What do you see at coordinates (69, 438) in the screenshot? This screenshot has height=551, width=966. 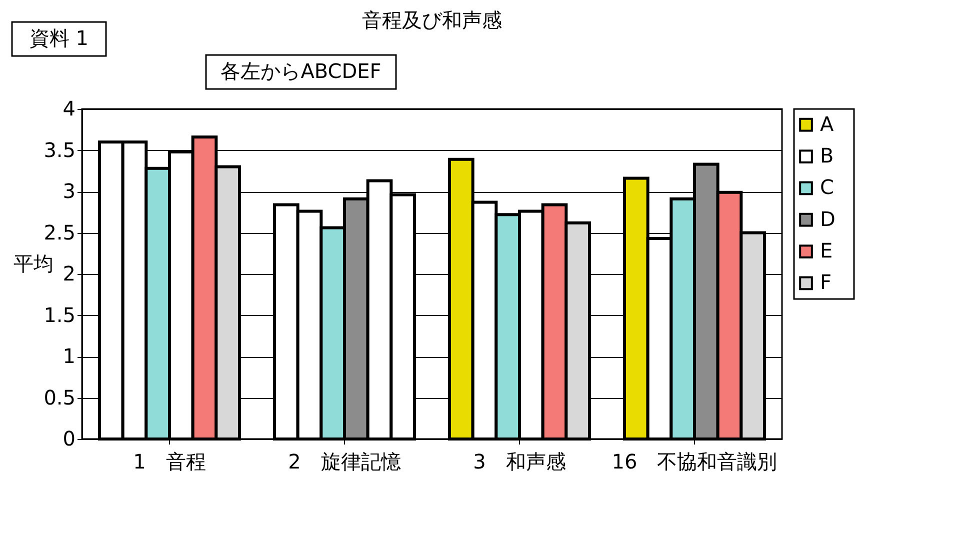 I see `y-tick-label: 0` at bounding box center [69, 438].